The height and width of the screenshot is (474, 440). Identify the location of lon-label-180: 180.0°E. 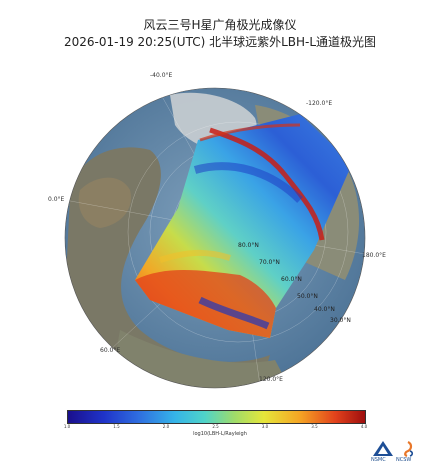
(374, 255).